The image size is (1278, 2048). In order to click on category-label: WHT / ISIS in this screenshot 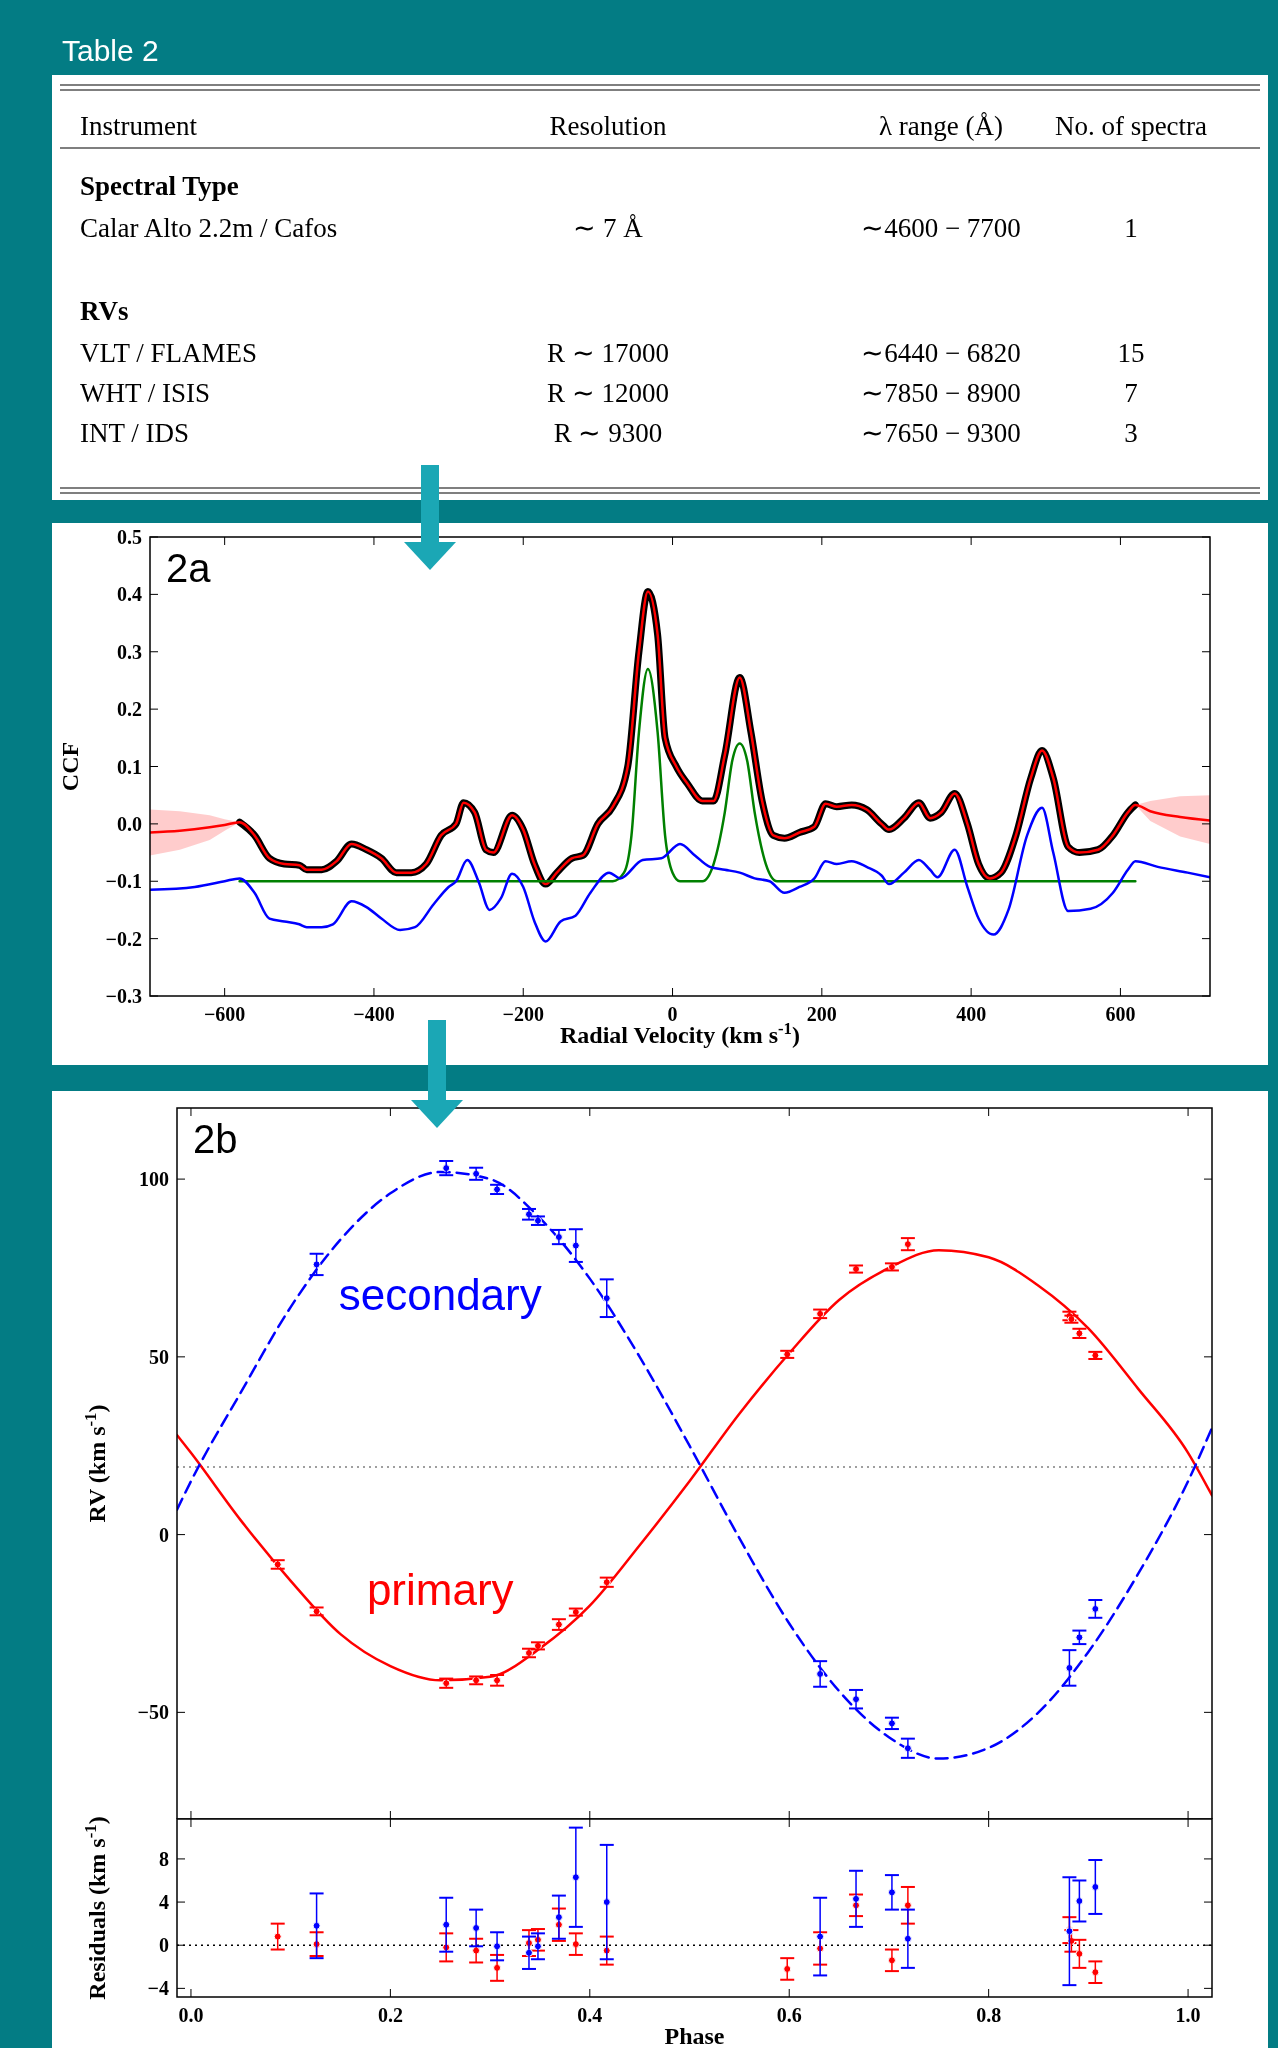, I will do `click(145, 393)`.